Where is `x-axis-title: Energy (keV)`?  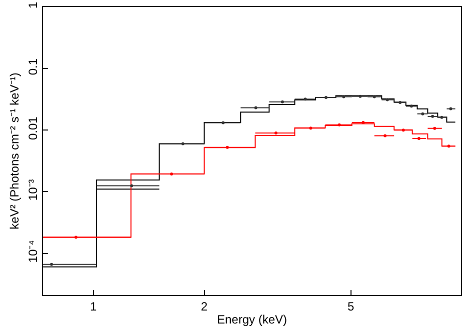
x-axis-title: Energy (keV) is located at coordinates (252, 319).